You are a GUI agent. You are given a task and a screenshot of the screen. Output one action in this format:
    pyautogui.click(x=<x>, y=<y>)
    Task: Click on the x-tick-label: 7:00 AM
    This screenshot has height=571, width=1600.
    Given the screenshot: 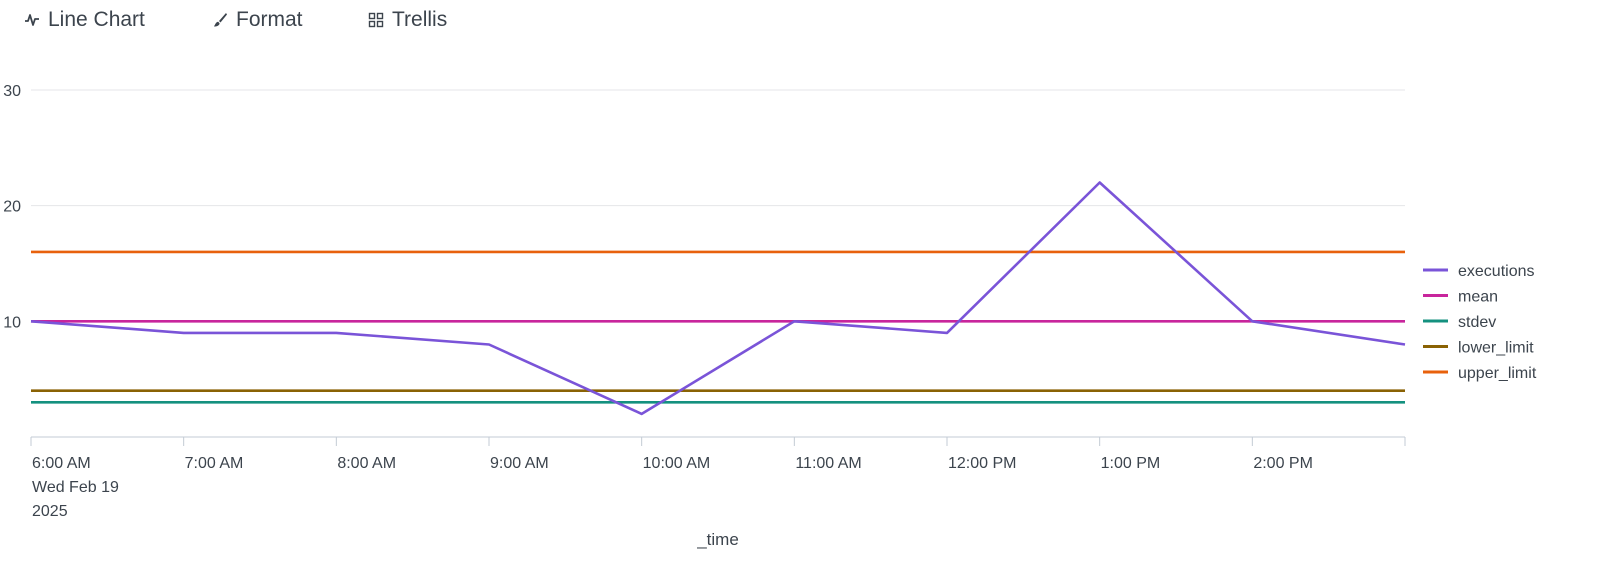 What is the action you would take?
    pyautogui.click(x=214, y=463)
    